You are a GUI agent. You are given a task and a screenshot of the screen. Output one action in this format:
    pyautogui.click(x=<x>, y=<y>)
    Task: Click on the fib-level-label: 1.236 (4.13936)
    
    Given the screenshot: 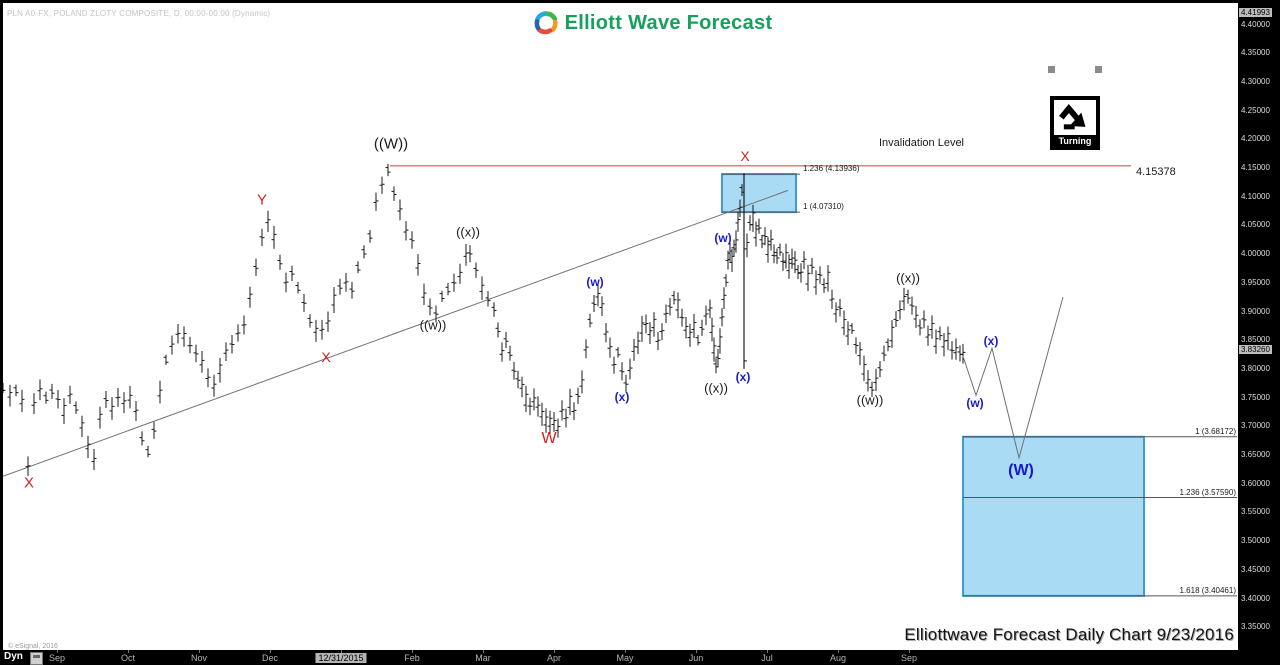 What is the action you would take?
    pyautogui.click(x=831, y=169)
    